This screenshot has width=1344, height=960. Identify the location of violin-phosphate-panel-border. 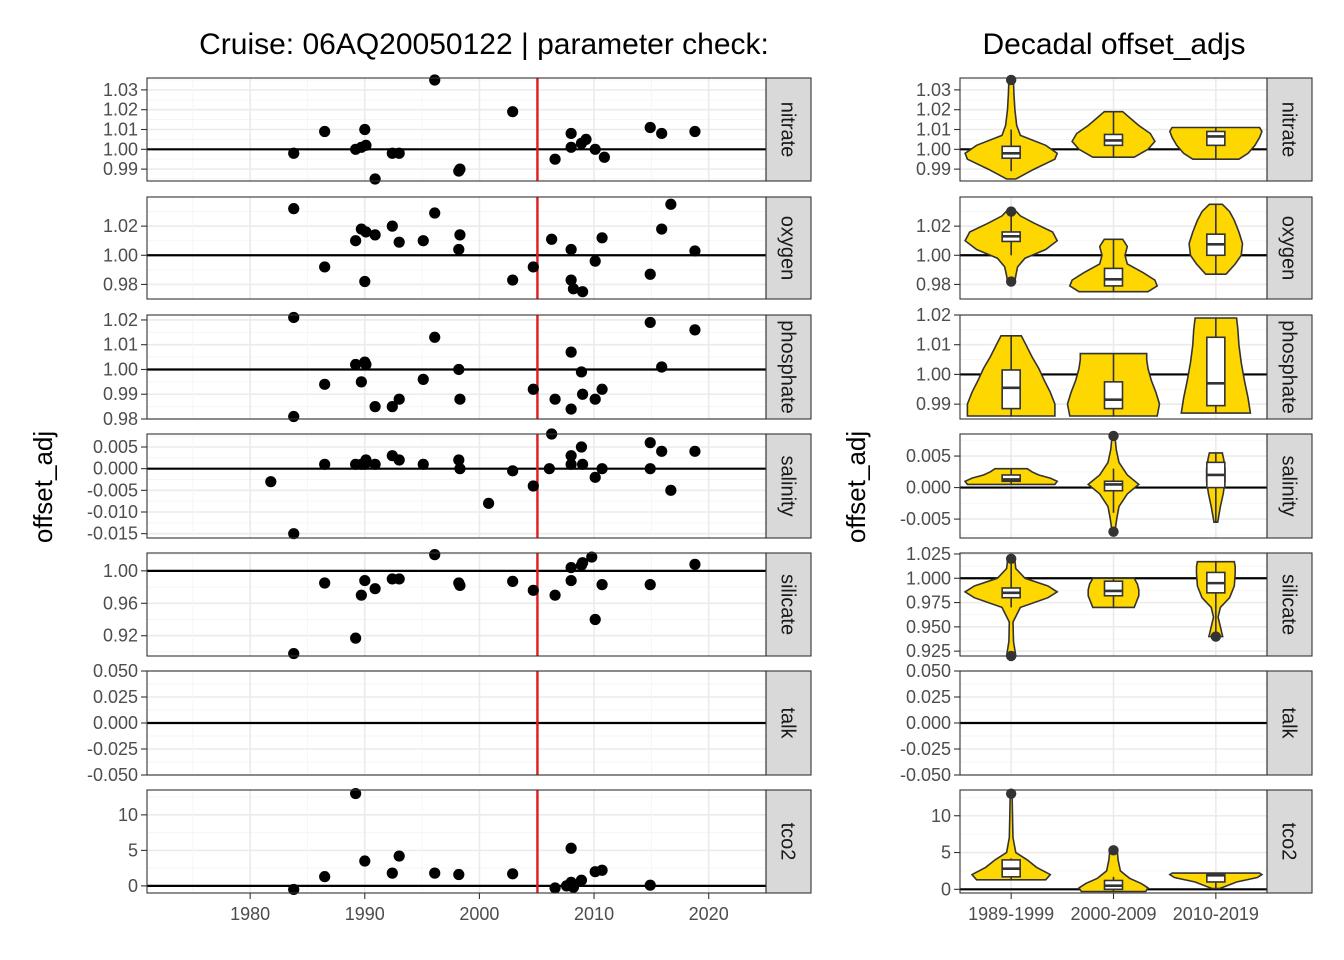
(1113, 367).